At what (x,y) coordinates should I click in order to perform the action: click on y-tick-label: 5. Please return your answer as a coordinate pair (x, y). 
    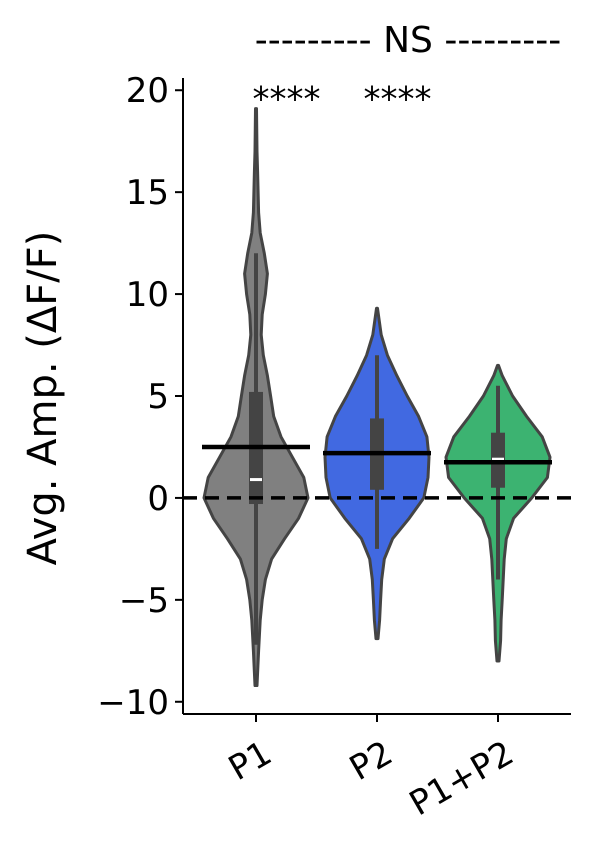
    Looking at the image, I should click on (158, 397).